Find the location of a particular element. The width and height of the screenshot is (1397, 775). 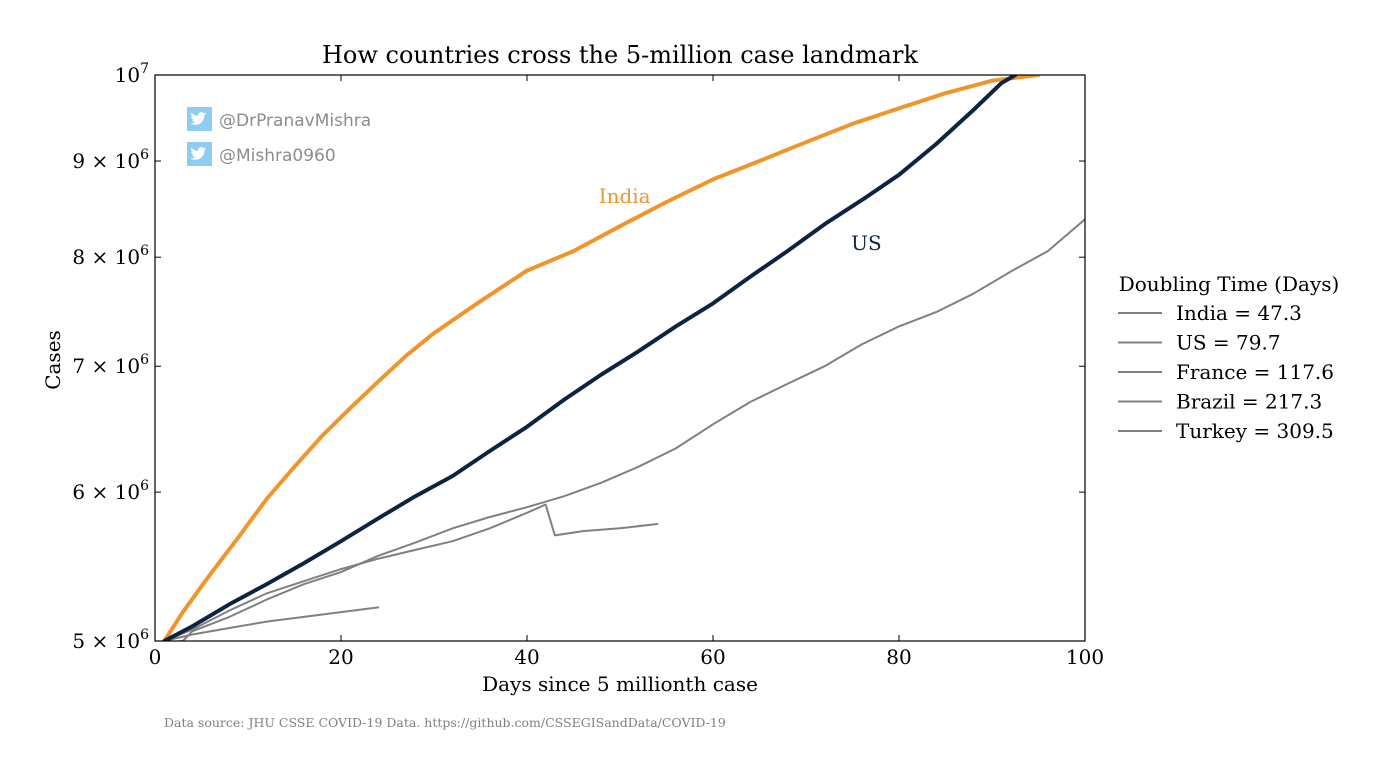

annotation-us: US is located at coordinates (866, 243).